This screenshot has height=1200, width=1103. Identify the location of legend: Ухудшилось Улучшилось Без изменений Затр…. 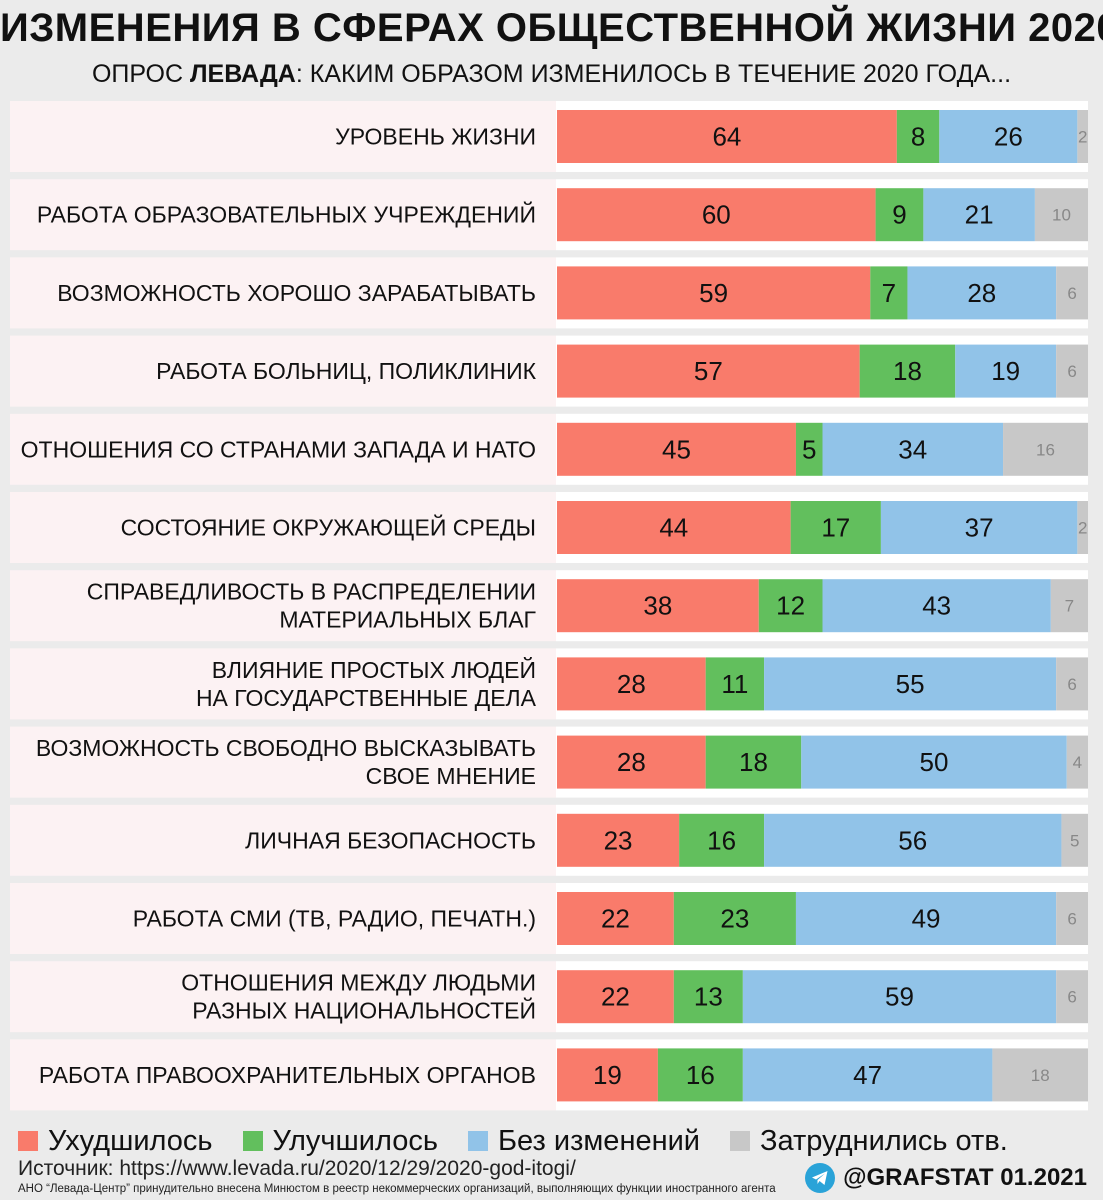
(558, 1141).